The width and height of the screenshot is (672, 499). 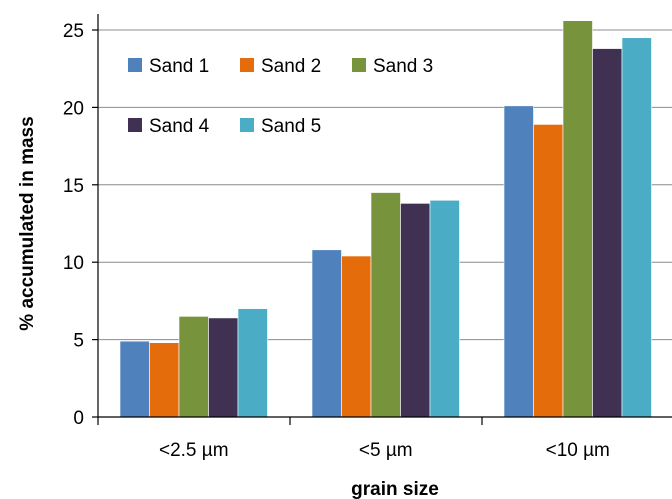 What do you see at coordinates (578, 450) in the screenshot?
I see `x-tick-label: <10 µm` at bounding box center [578, 450].